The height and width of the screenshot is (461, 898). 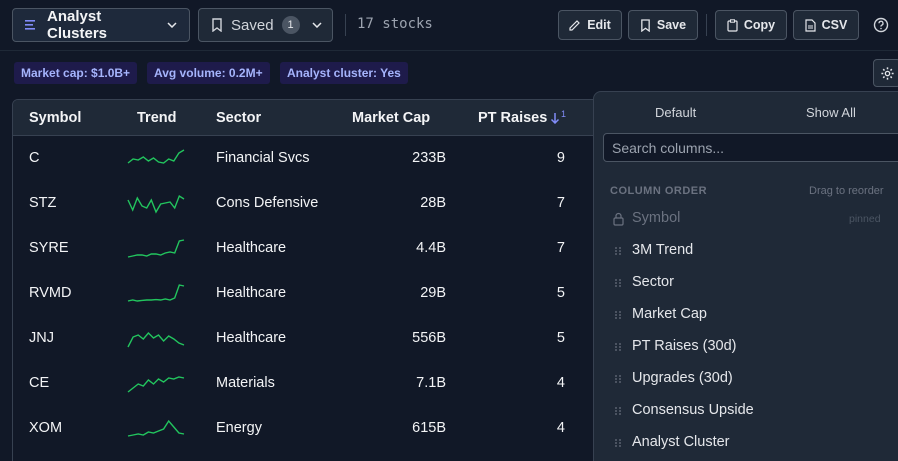 I want to click on tab-default: Default, so click(x=676, y=112).